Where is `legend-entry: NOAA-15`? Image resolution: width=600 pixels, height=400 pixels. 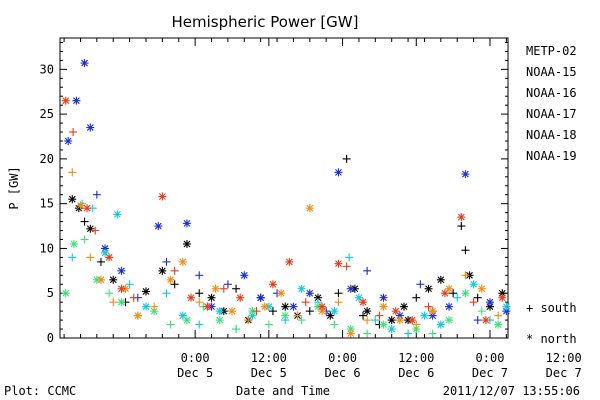 legend-entry: NOAA-15 is located at coordinates (551, 72).